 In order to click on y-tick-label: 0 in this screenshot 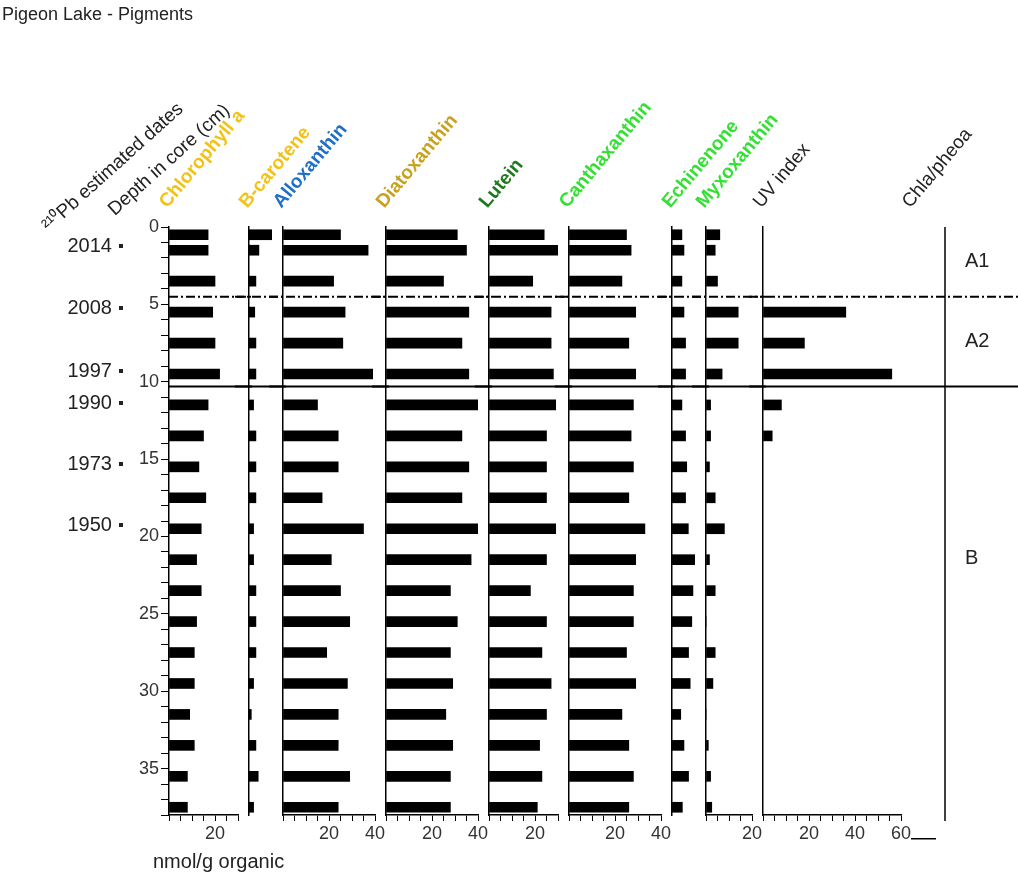, I will do `click(153, 225)`.